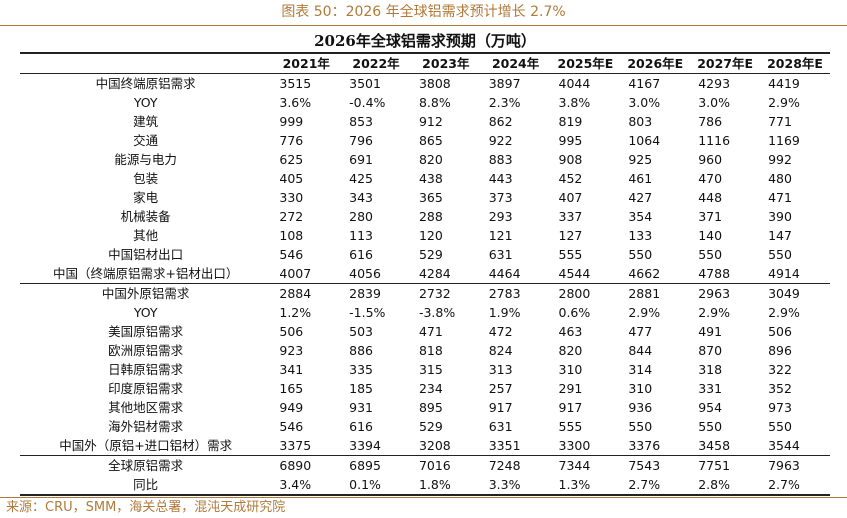  What do you see at coordinates (146, 407) in the screenshot?
I see `row-label: 其他地区需求` at bounding box center [146, 407].